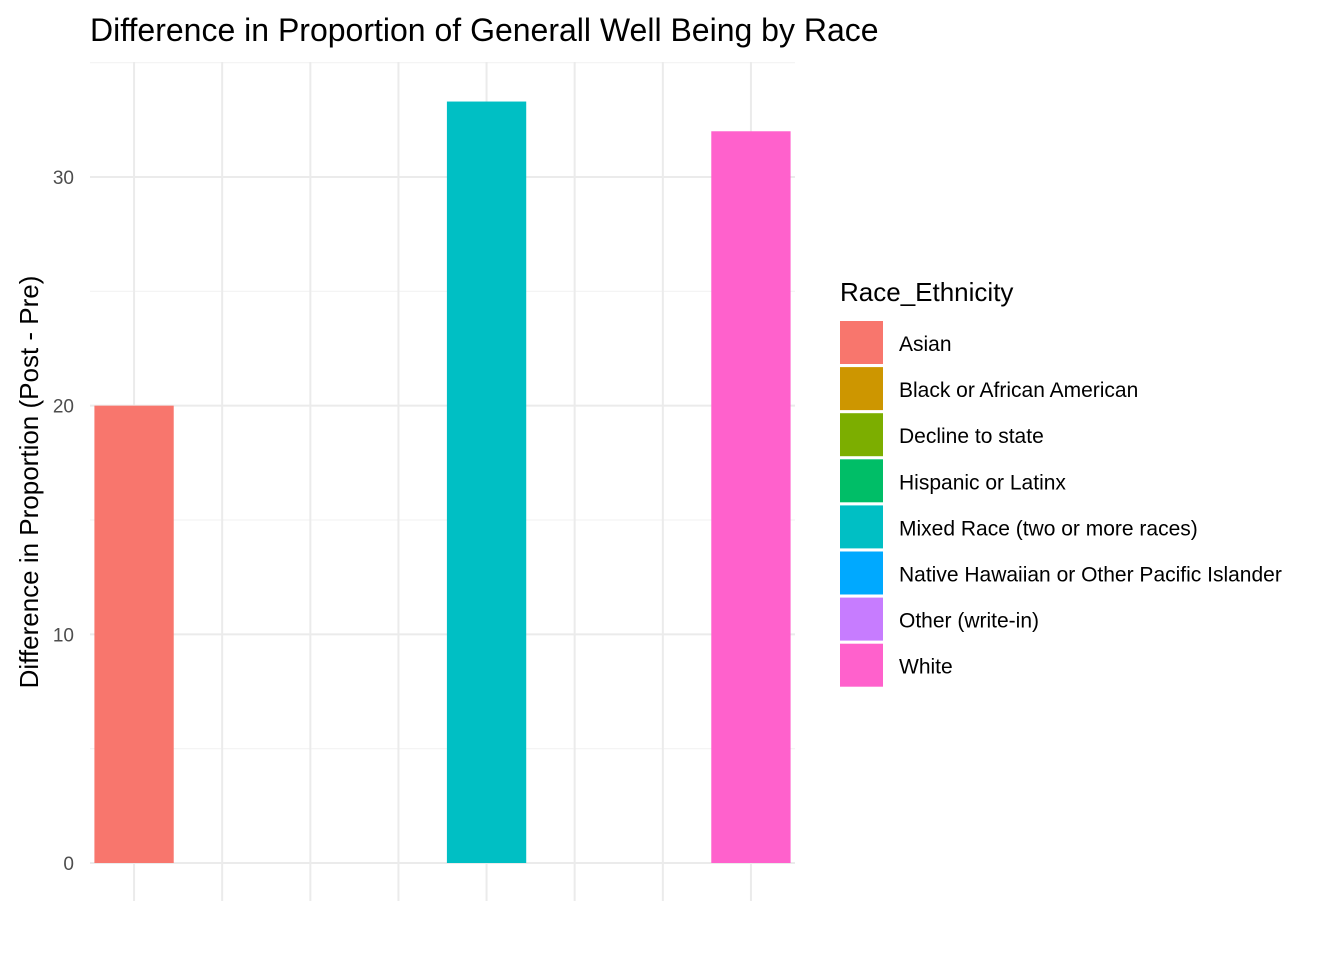  Describe the element at coordinates (1048, 528) in the screenshot. I see `legend-label: Mixed Race (two or more races)` at that location.